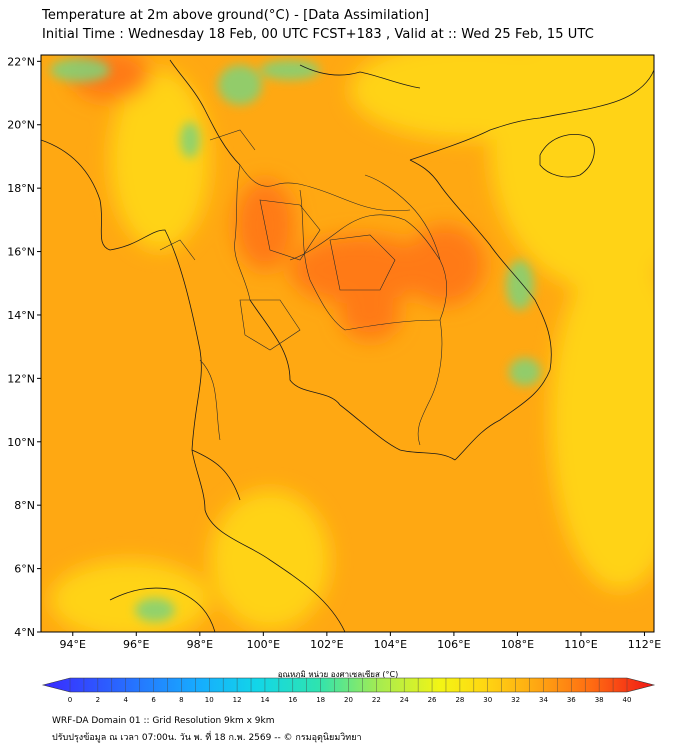 The height and width of the screenshot is (756, 676). I want to click on lon-tick-label: 110°E, so click(580, 644).